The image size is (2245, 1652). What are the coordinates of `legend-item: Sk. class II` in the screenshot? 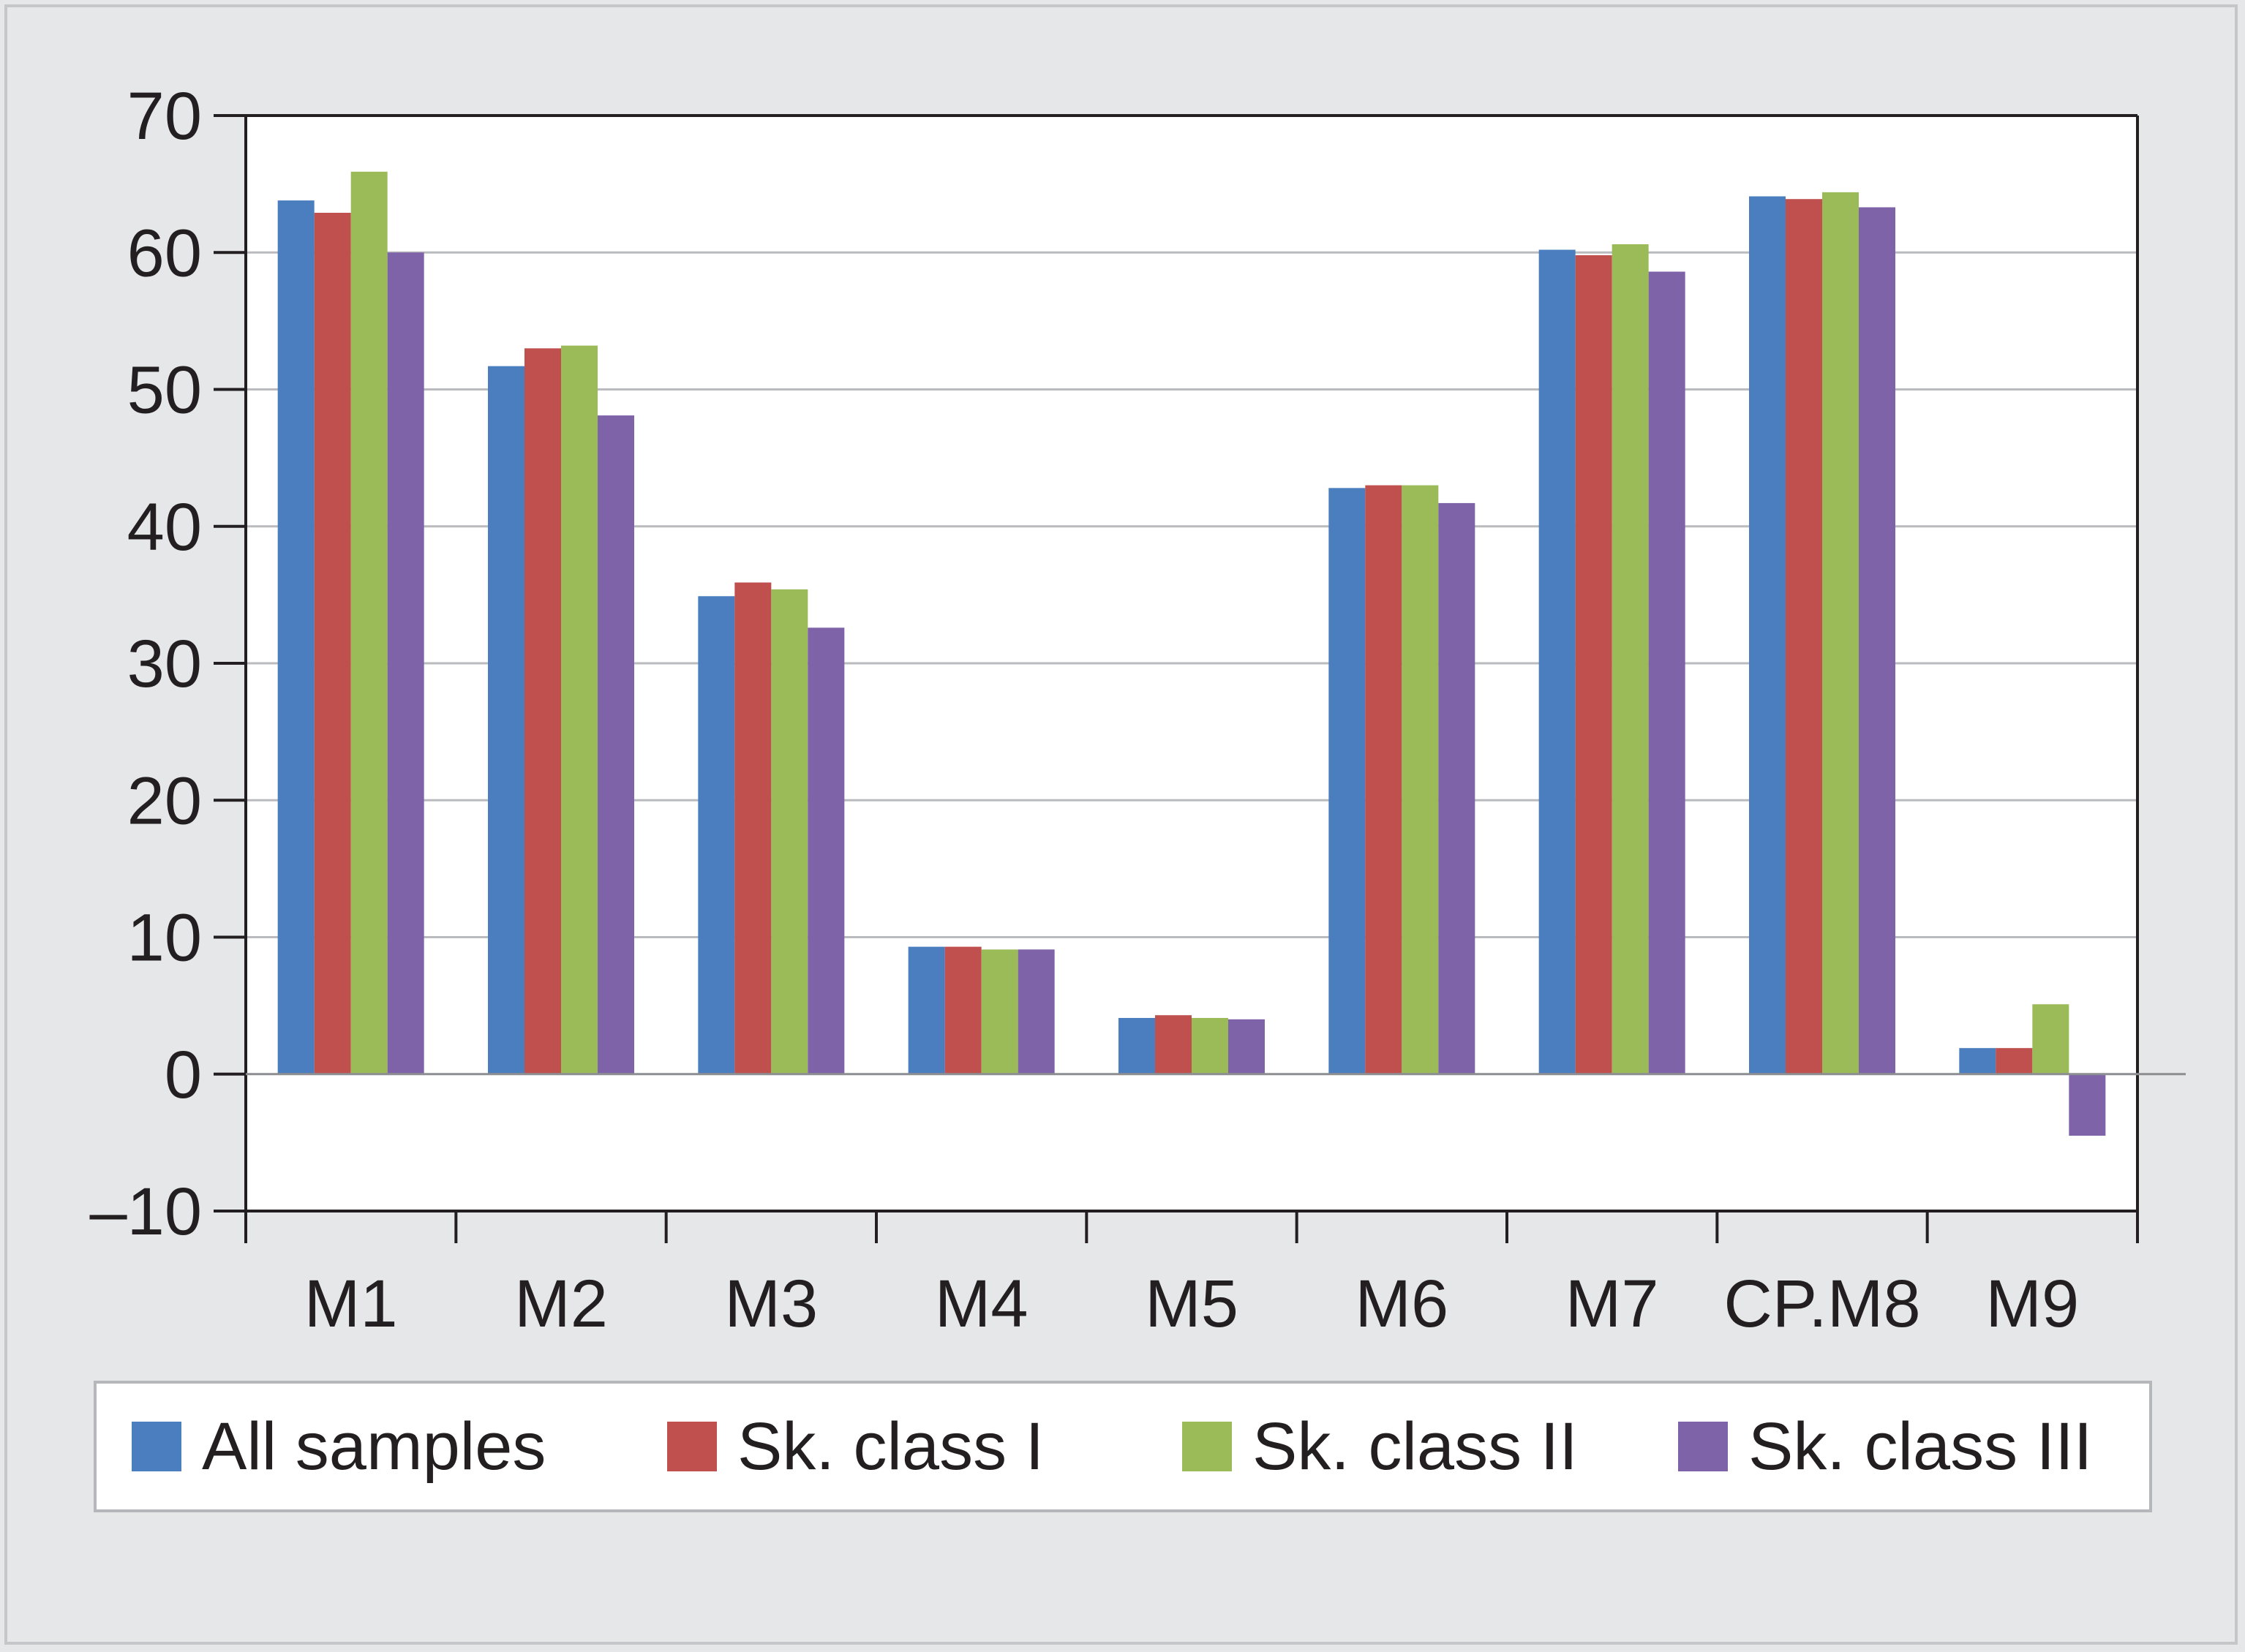 It's located at (1380, 1446).